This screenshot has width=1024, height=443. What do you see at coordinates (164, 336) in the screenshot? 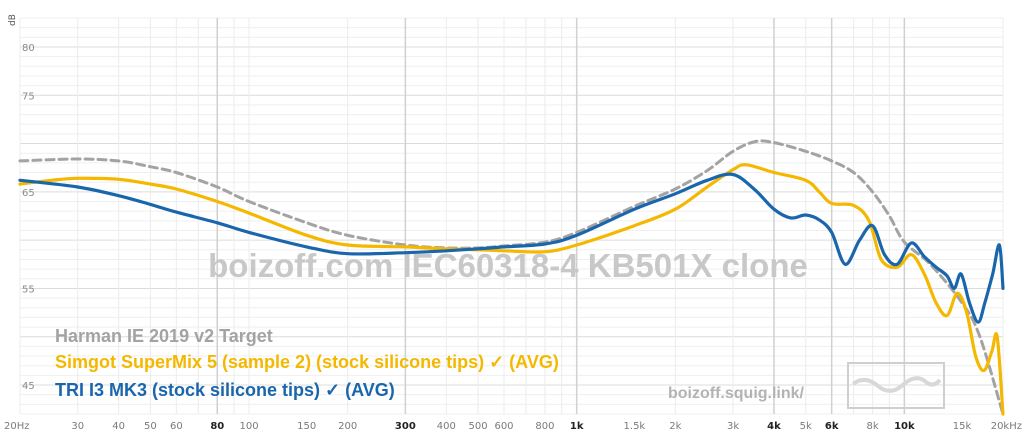
I see `legend-entry: Harman IE 2019 v2 Target` at bounding box center [164, 336].